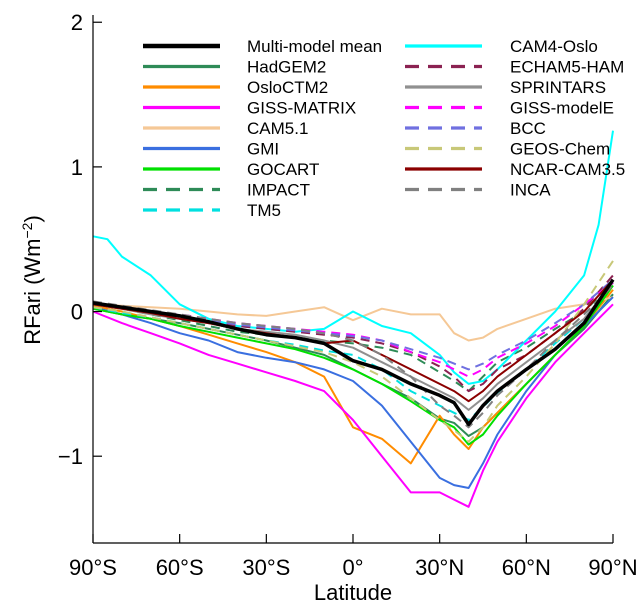 The image size is (640, 607). What do you see at coordinates (180, 567) in the screenshot?
I see `x-tick-label: 60°S` at bounding box center [180, 567].